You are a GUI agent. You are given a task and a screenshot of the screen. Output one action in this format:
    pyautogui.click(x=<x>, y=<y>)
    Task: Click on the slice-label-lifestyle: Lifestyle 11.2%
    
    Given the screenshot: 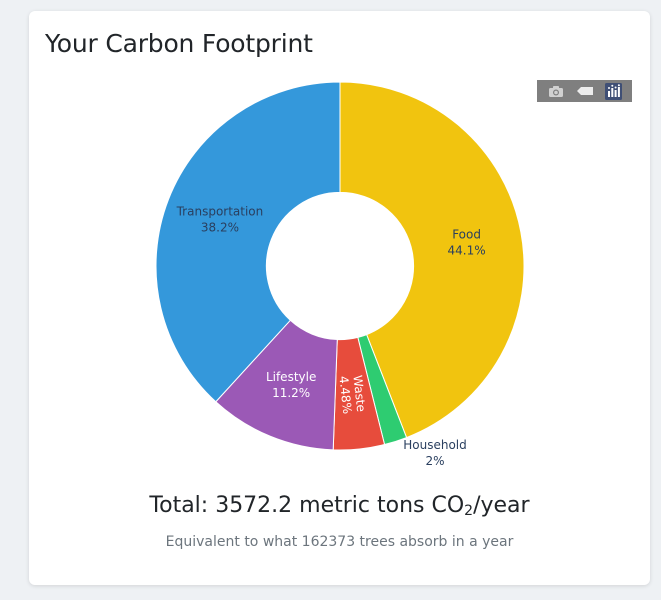 What is the action you would take?
    pyautogui.click(x=291, y=385)
    